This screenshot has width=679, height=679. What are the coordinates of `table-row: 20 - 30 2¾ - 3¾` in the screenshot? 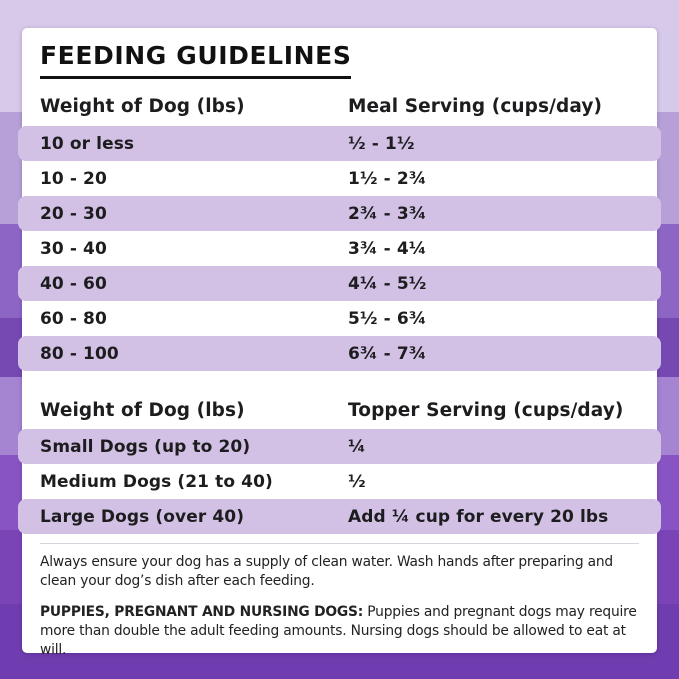 It's located at (339, 213).